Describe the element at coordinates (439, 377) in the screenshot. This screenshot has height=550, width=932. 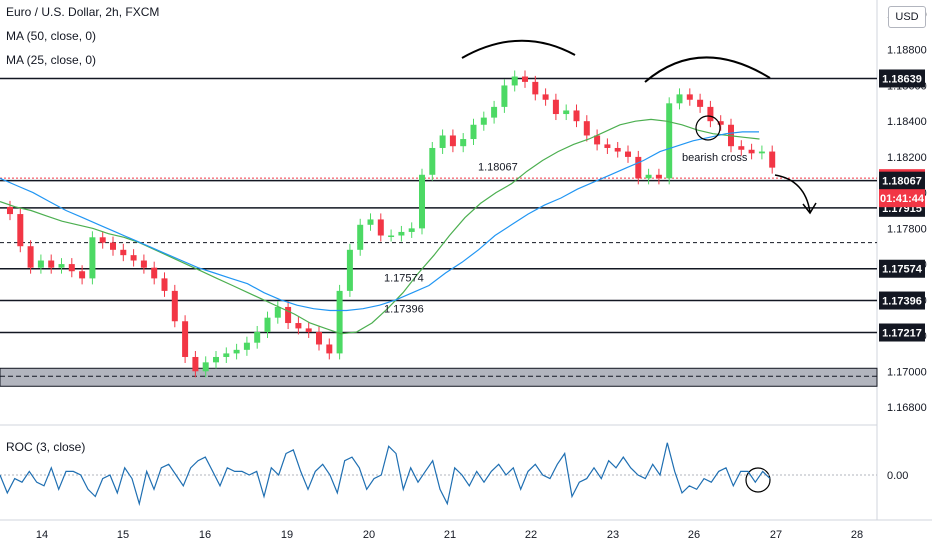
I see `support-zone` at that location.